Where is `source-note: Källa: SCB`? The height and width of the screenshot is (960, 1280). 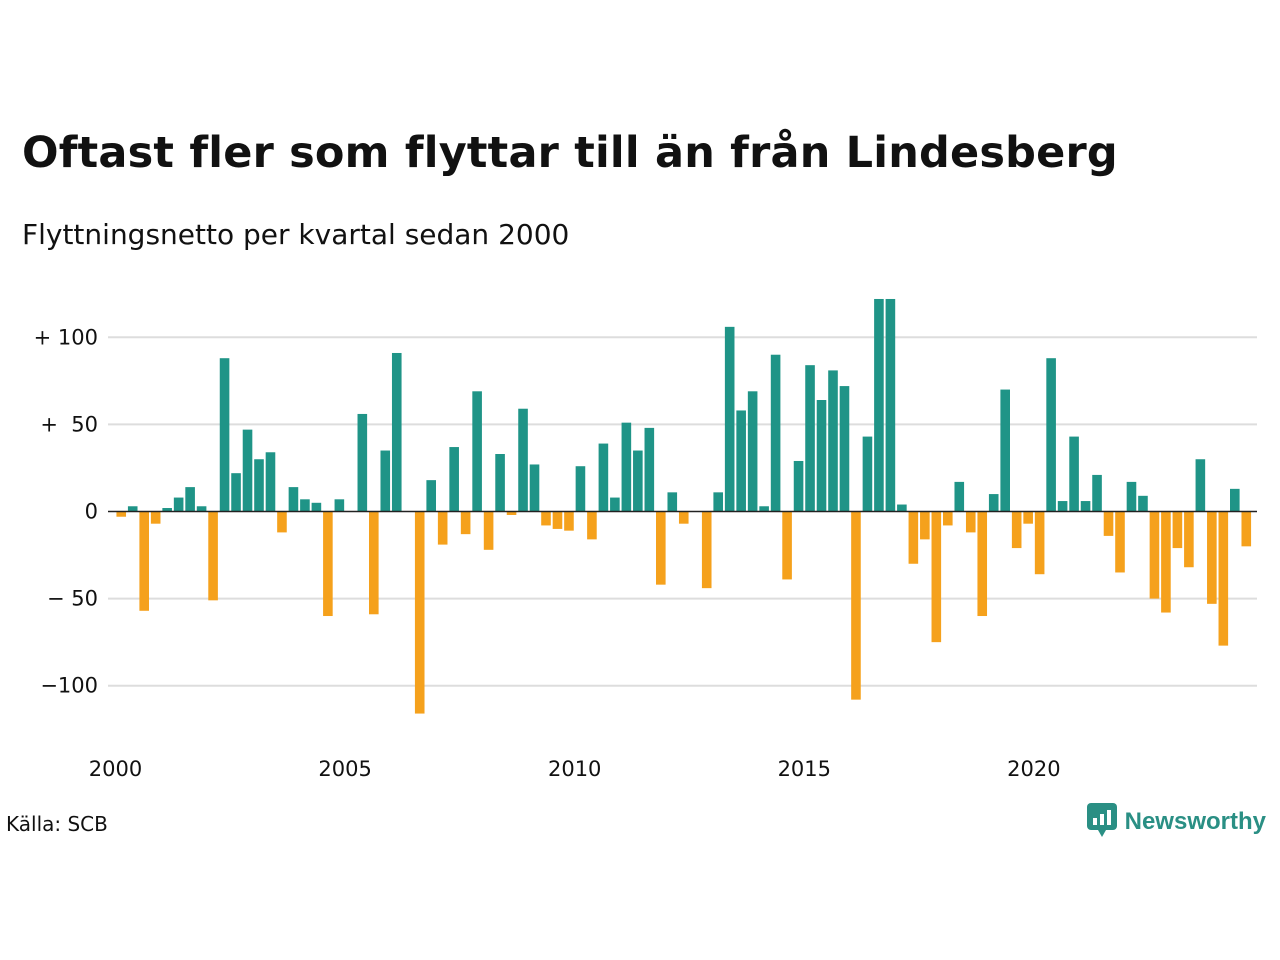 source-note: Källa: SCB is located at coordinates (57, 824).